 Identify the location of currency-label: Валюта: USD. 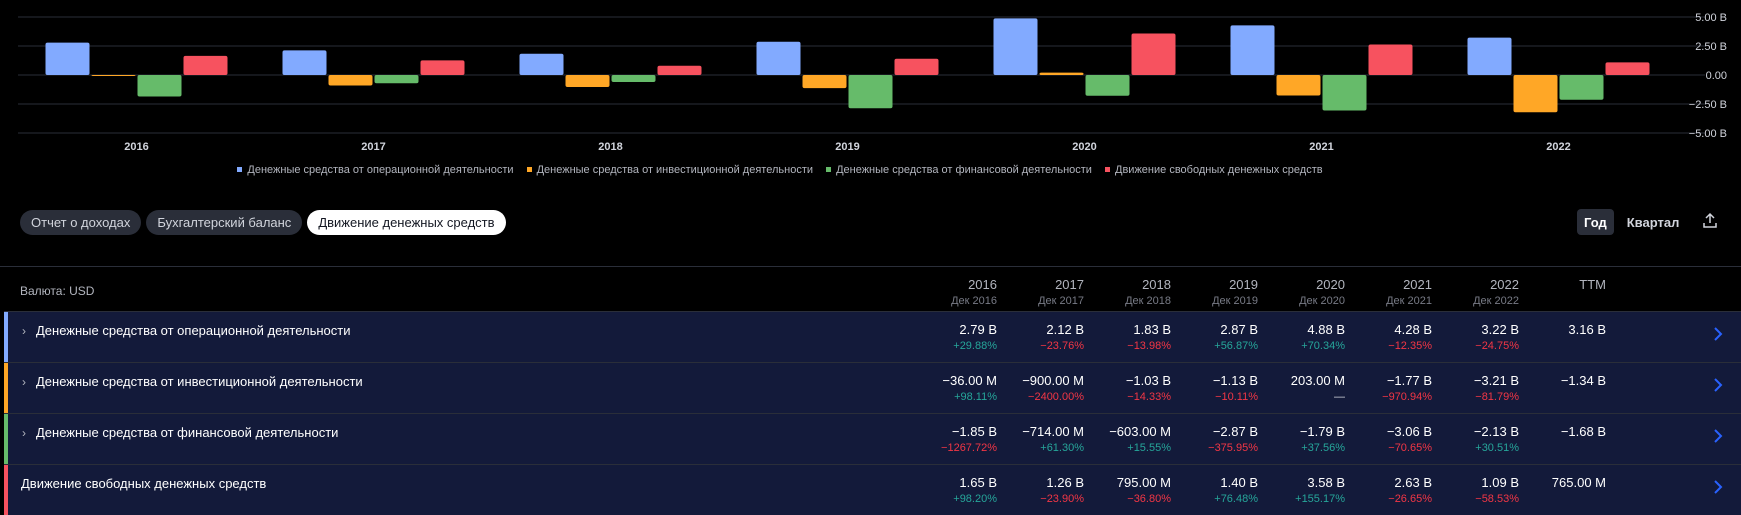
(57, 291).